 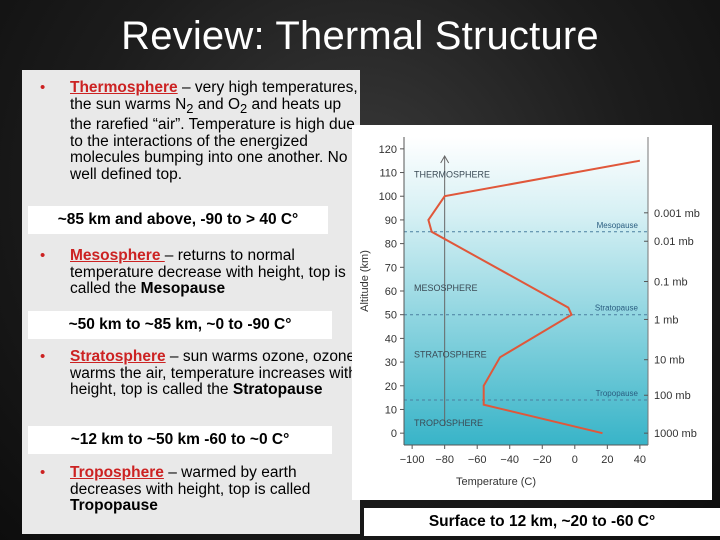 I want to click on layer-label: STRATOSPHERE, so click(x=450, y=354).